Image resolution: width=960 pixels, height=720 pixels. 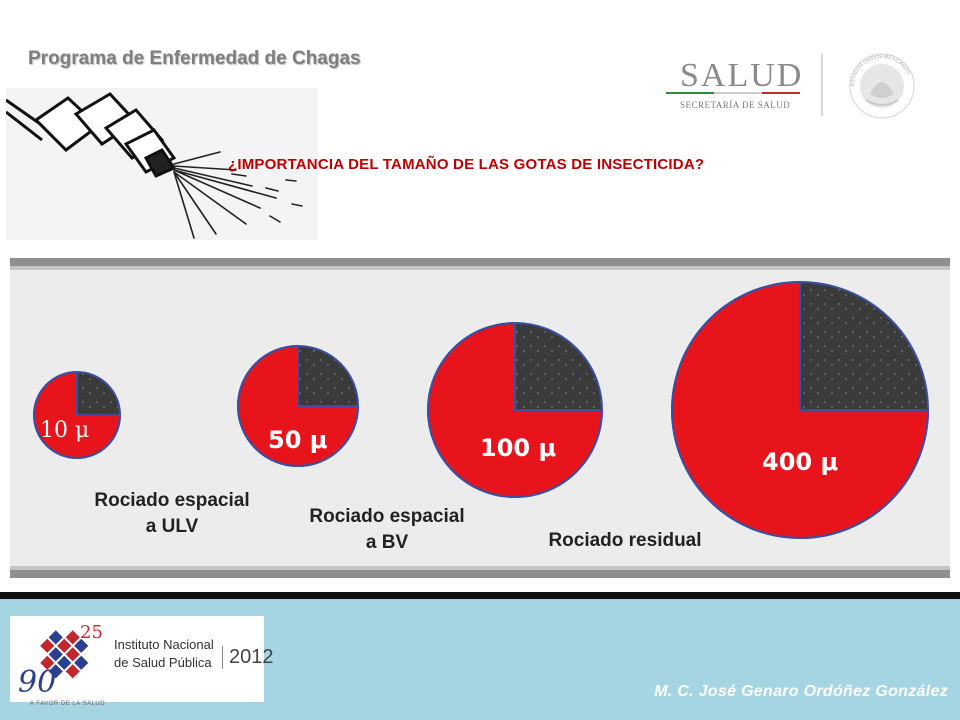 I want to click on footer-divider, so click(x=480, y=595).